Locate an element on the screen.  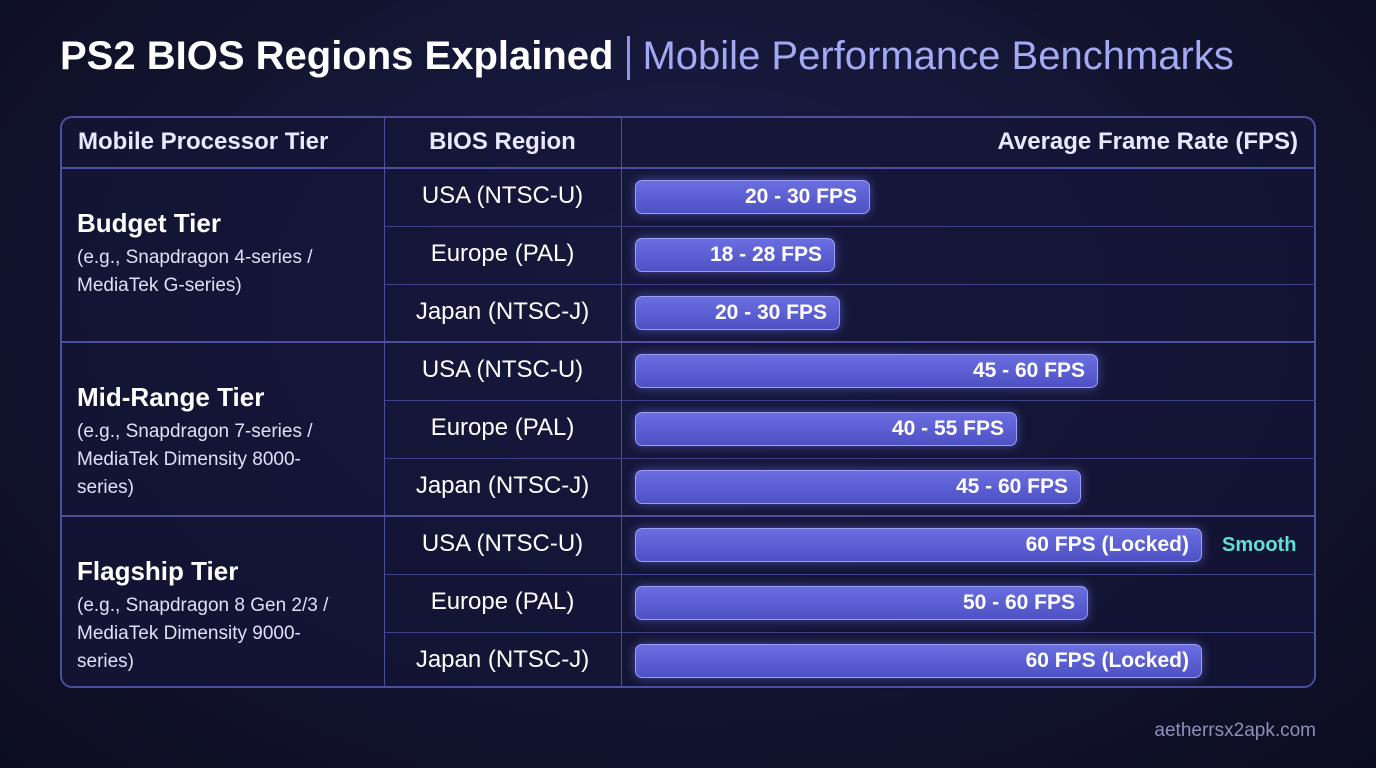
column-header: Mobile Processor Tier is located at coordinates (203, 141).